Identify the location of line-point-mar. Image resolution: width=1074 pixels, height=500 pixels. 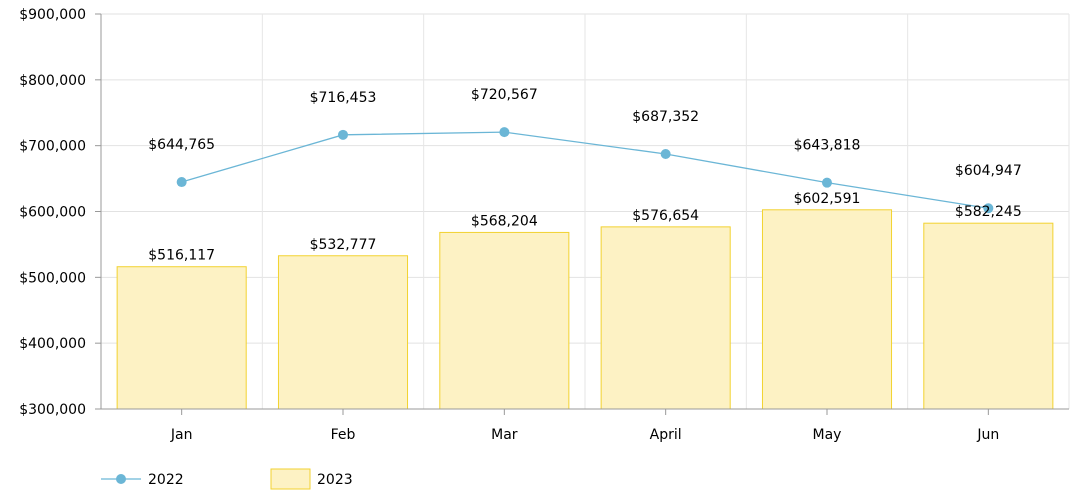
(504, 132).